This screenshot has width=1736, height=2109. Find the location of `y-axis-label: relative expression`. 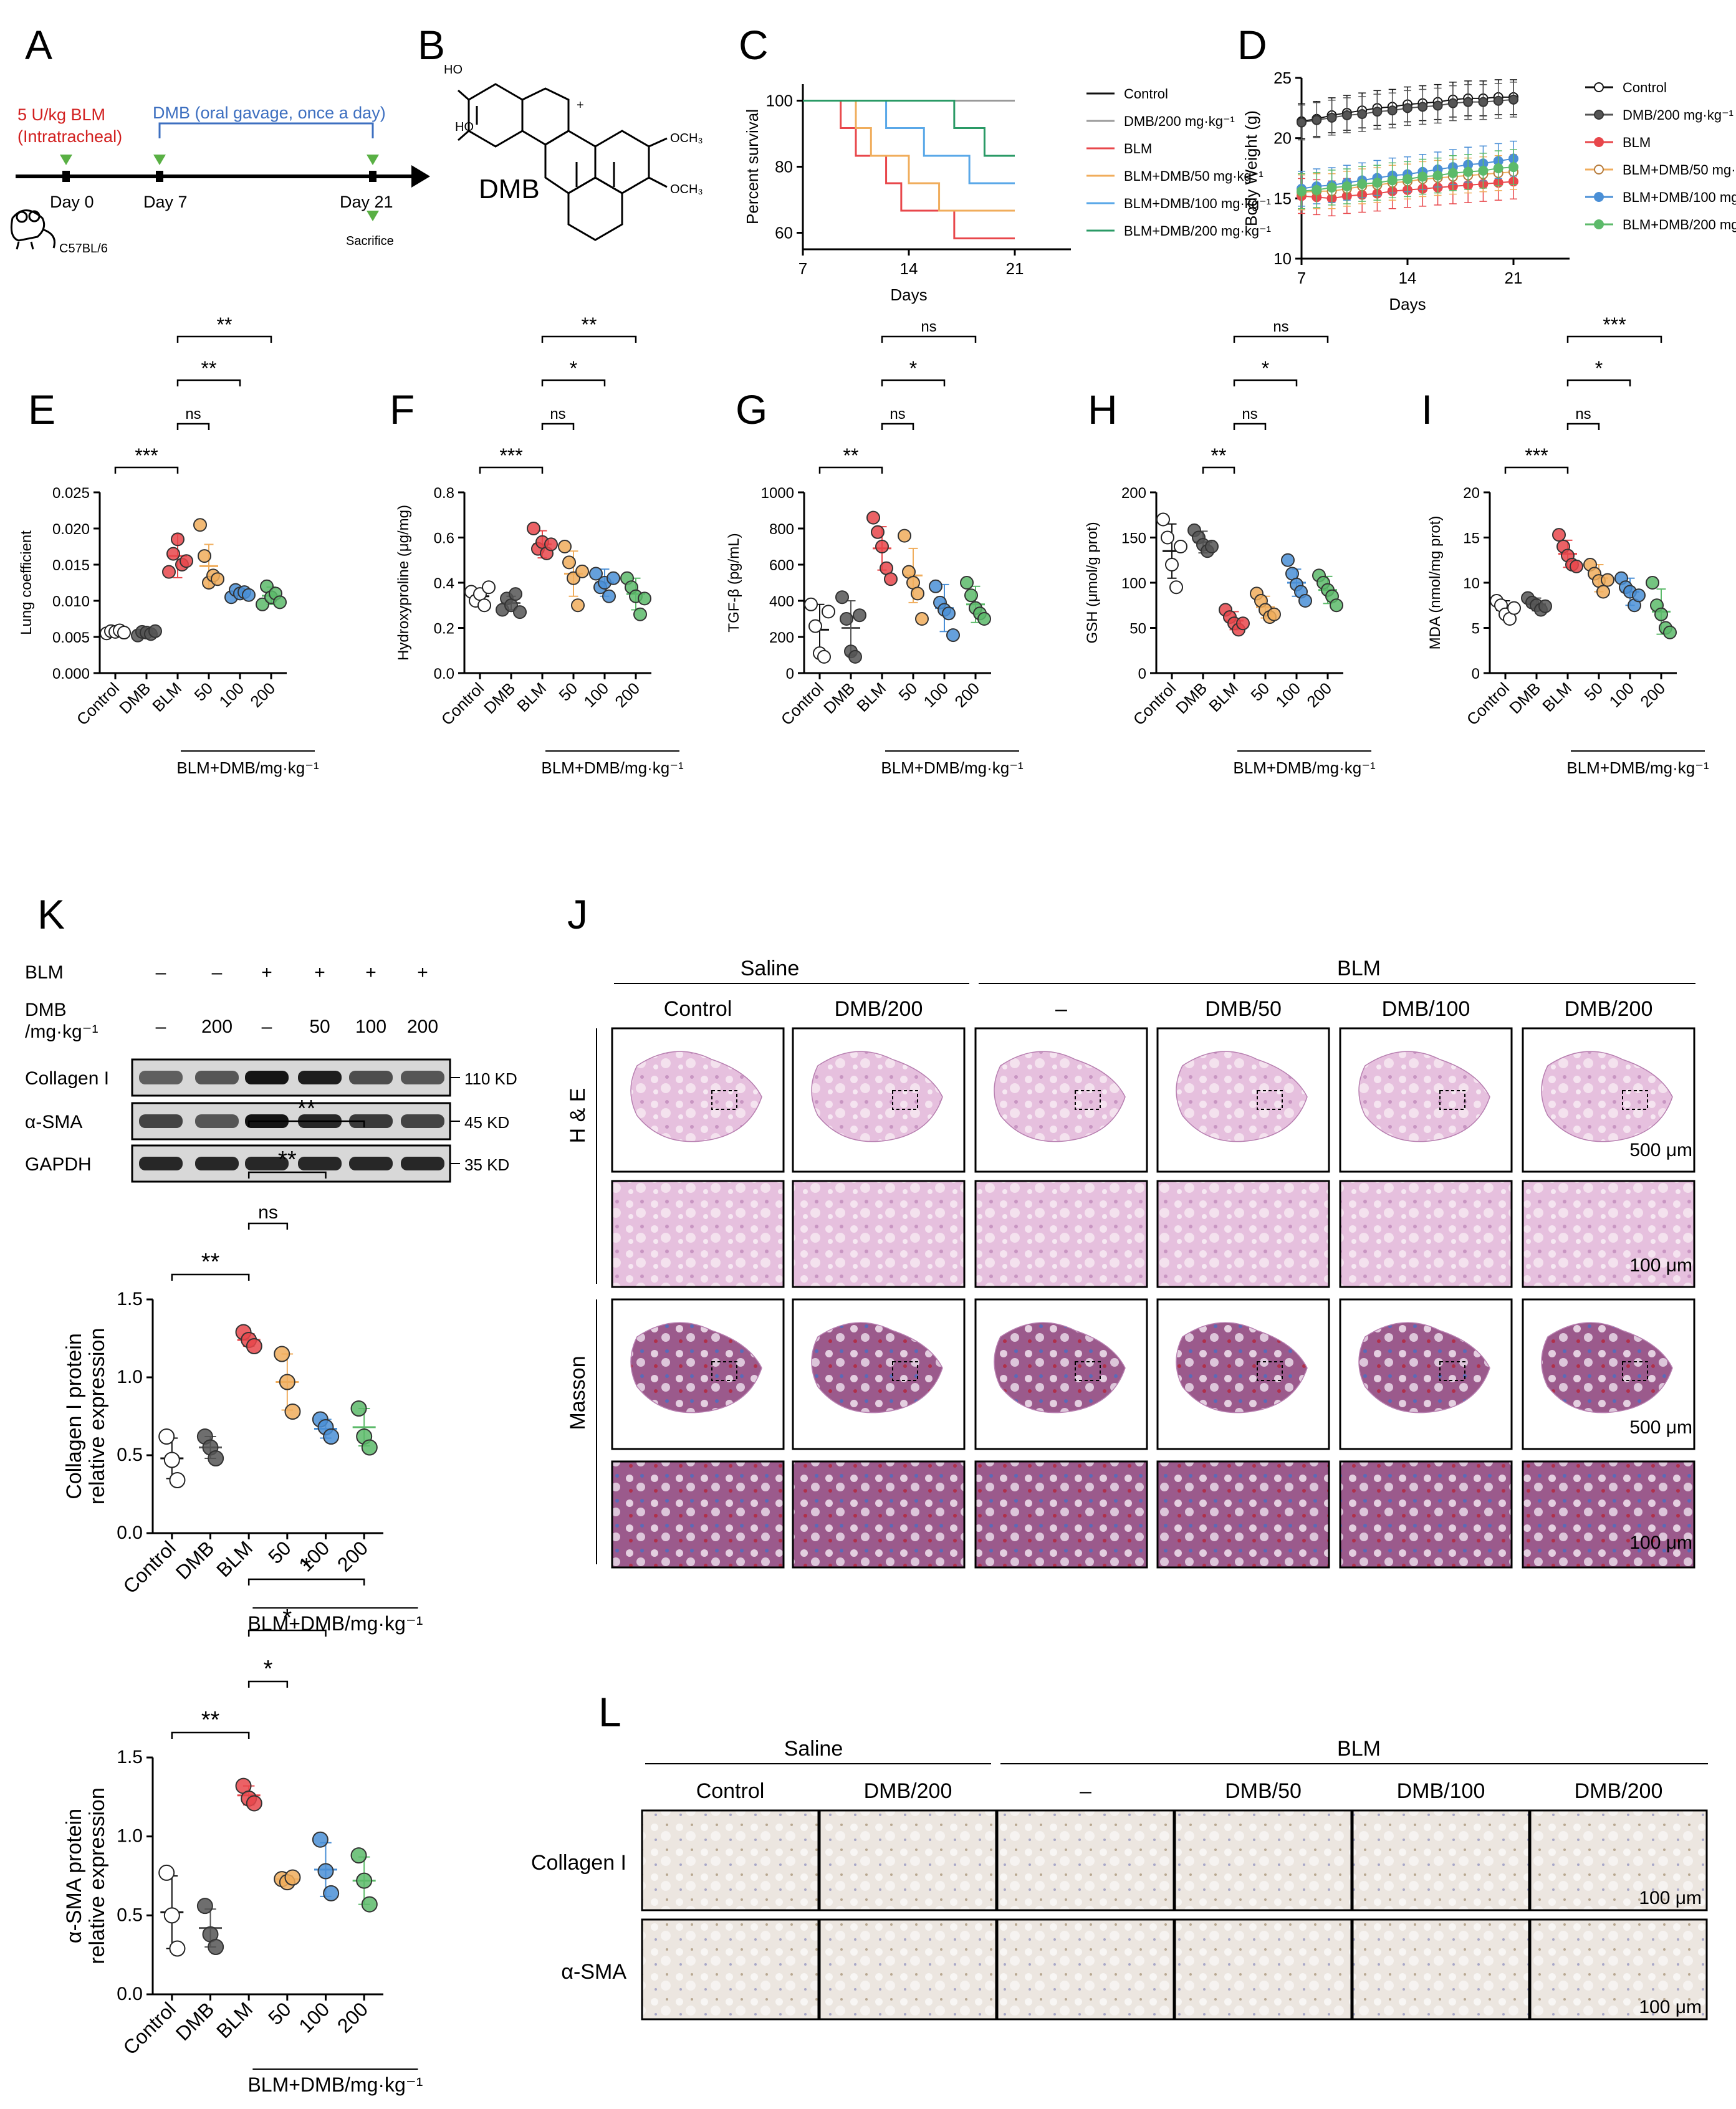

y-axis-label: relative expression is located at coordinates (97, 1876).